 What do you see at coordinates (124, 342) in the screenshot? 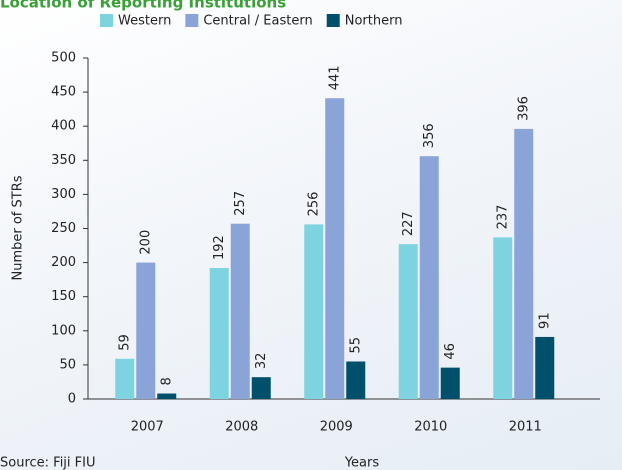
I see `data-label: 59` at bounding box center [124, 342].